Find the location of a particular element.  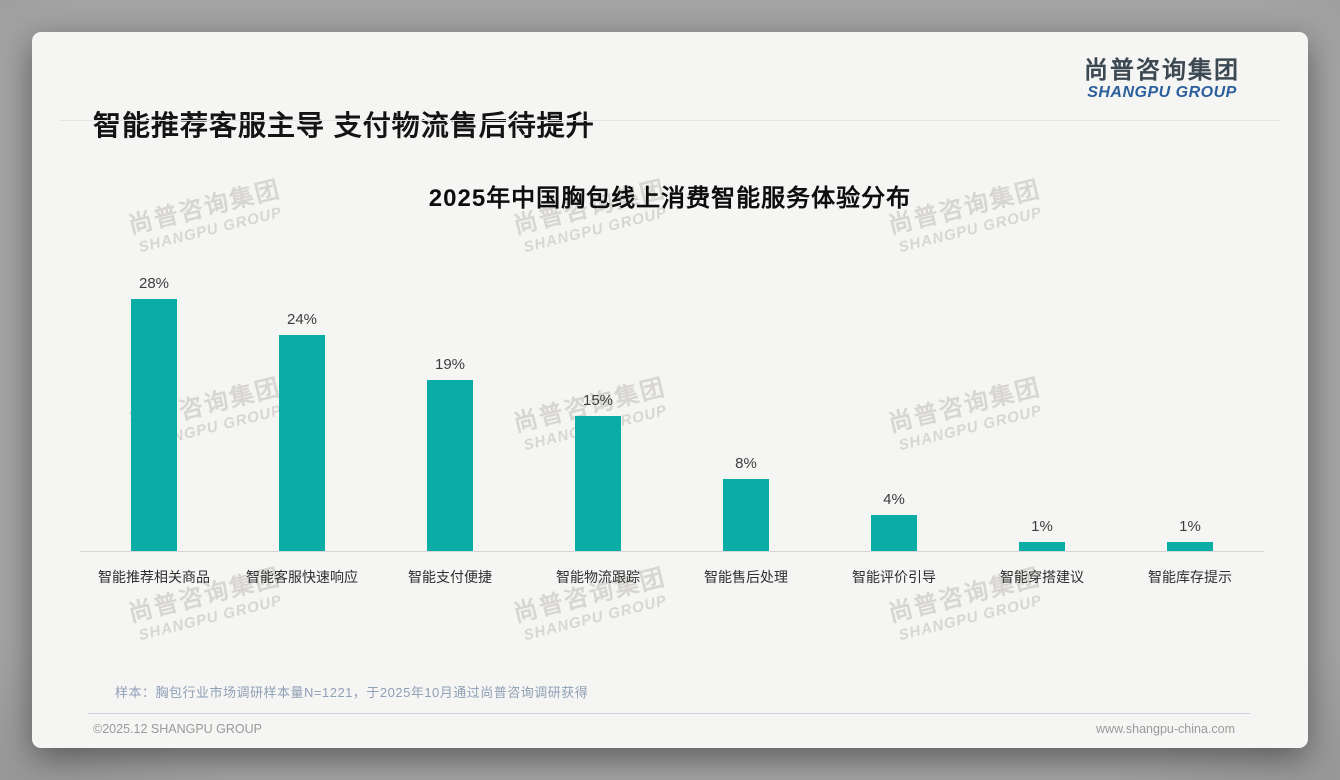

category-label: 智能评价引导 is located at coordinates (894, 577).